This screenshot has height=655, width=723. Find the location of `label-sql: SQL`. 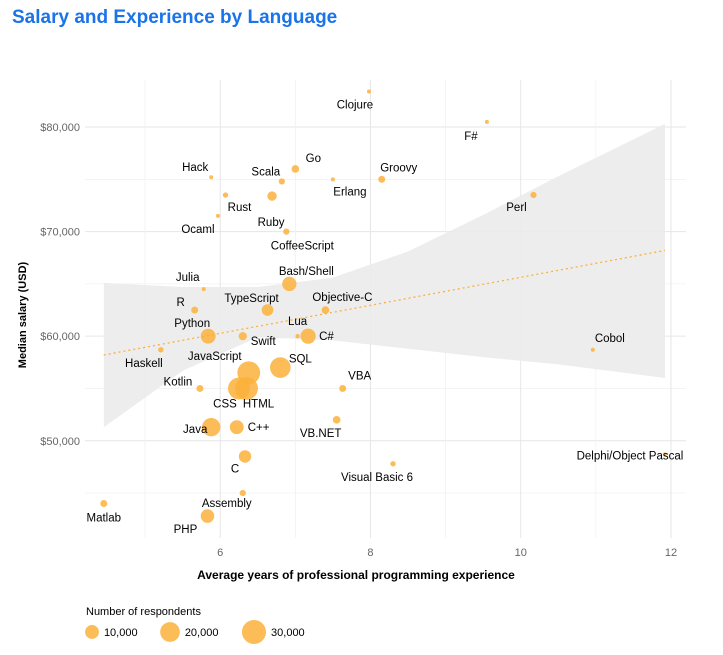

label-sql: SQL is located at coordinates (301, 360).